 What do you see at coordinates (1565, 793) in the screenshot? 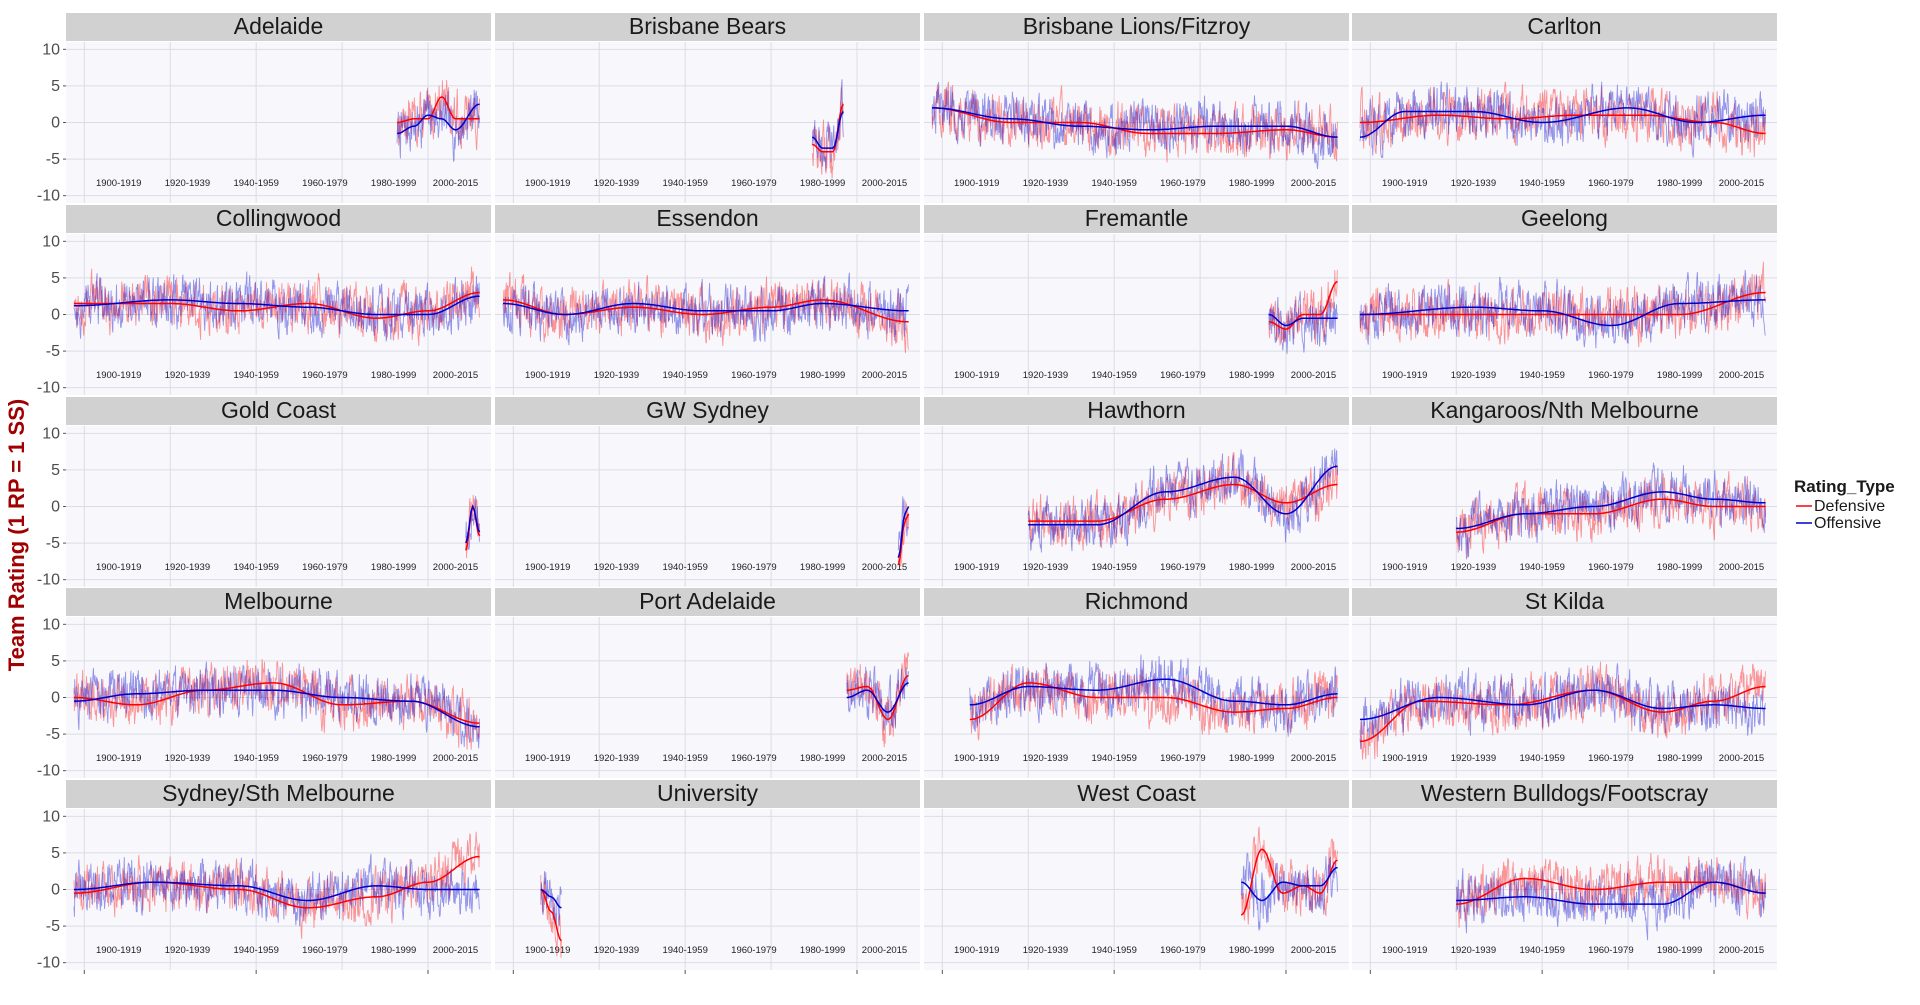
I see `panel-title: Western Bulldogs/Footscray` at bounding box center [1565, 793].